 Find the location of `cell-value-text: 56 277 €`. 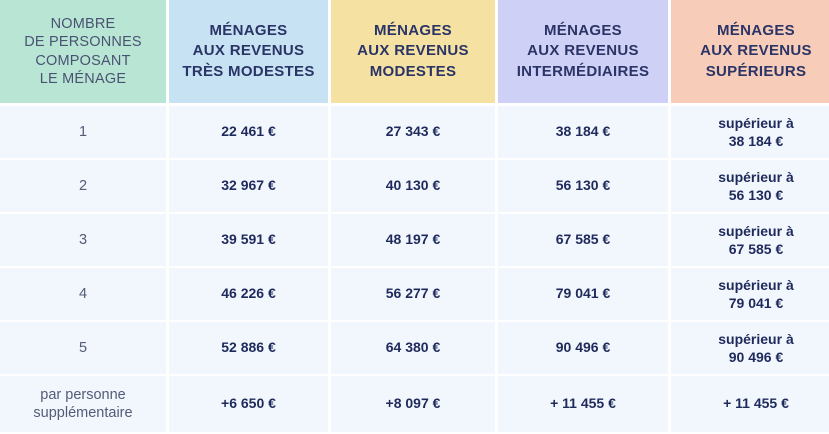

cell-value-text: 56 277 € is located at coordinates (413, 293).